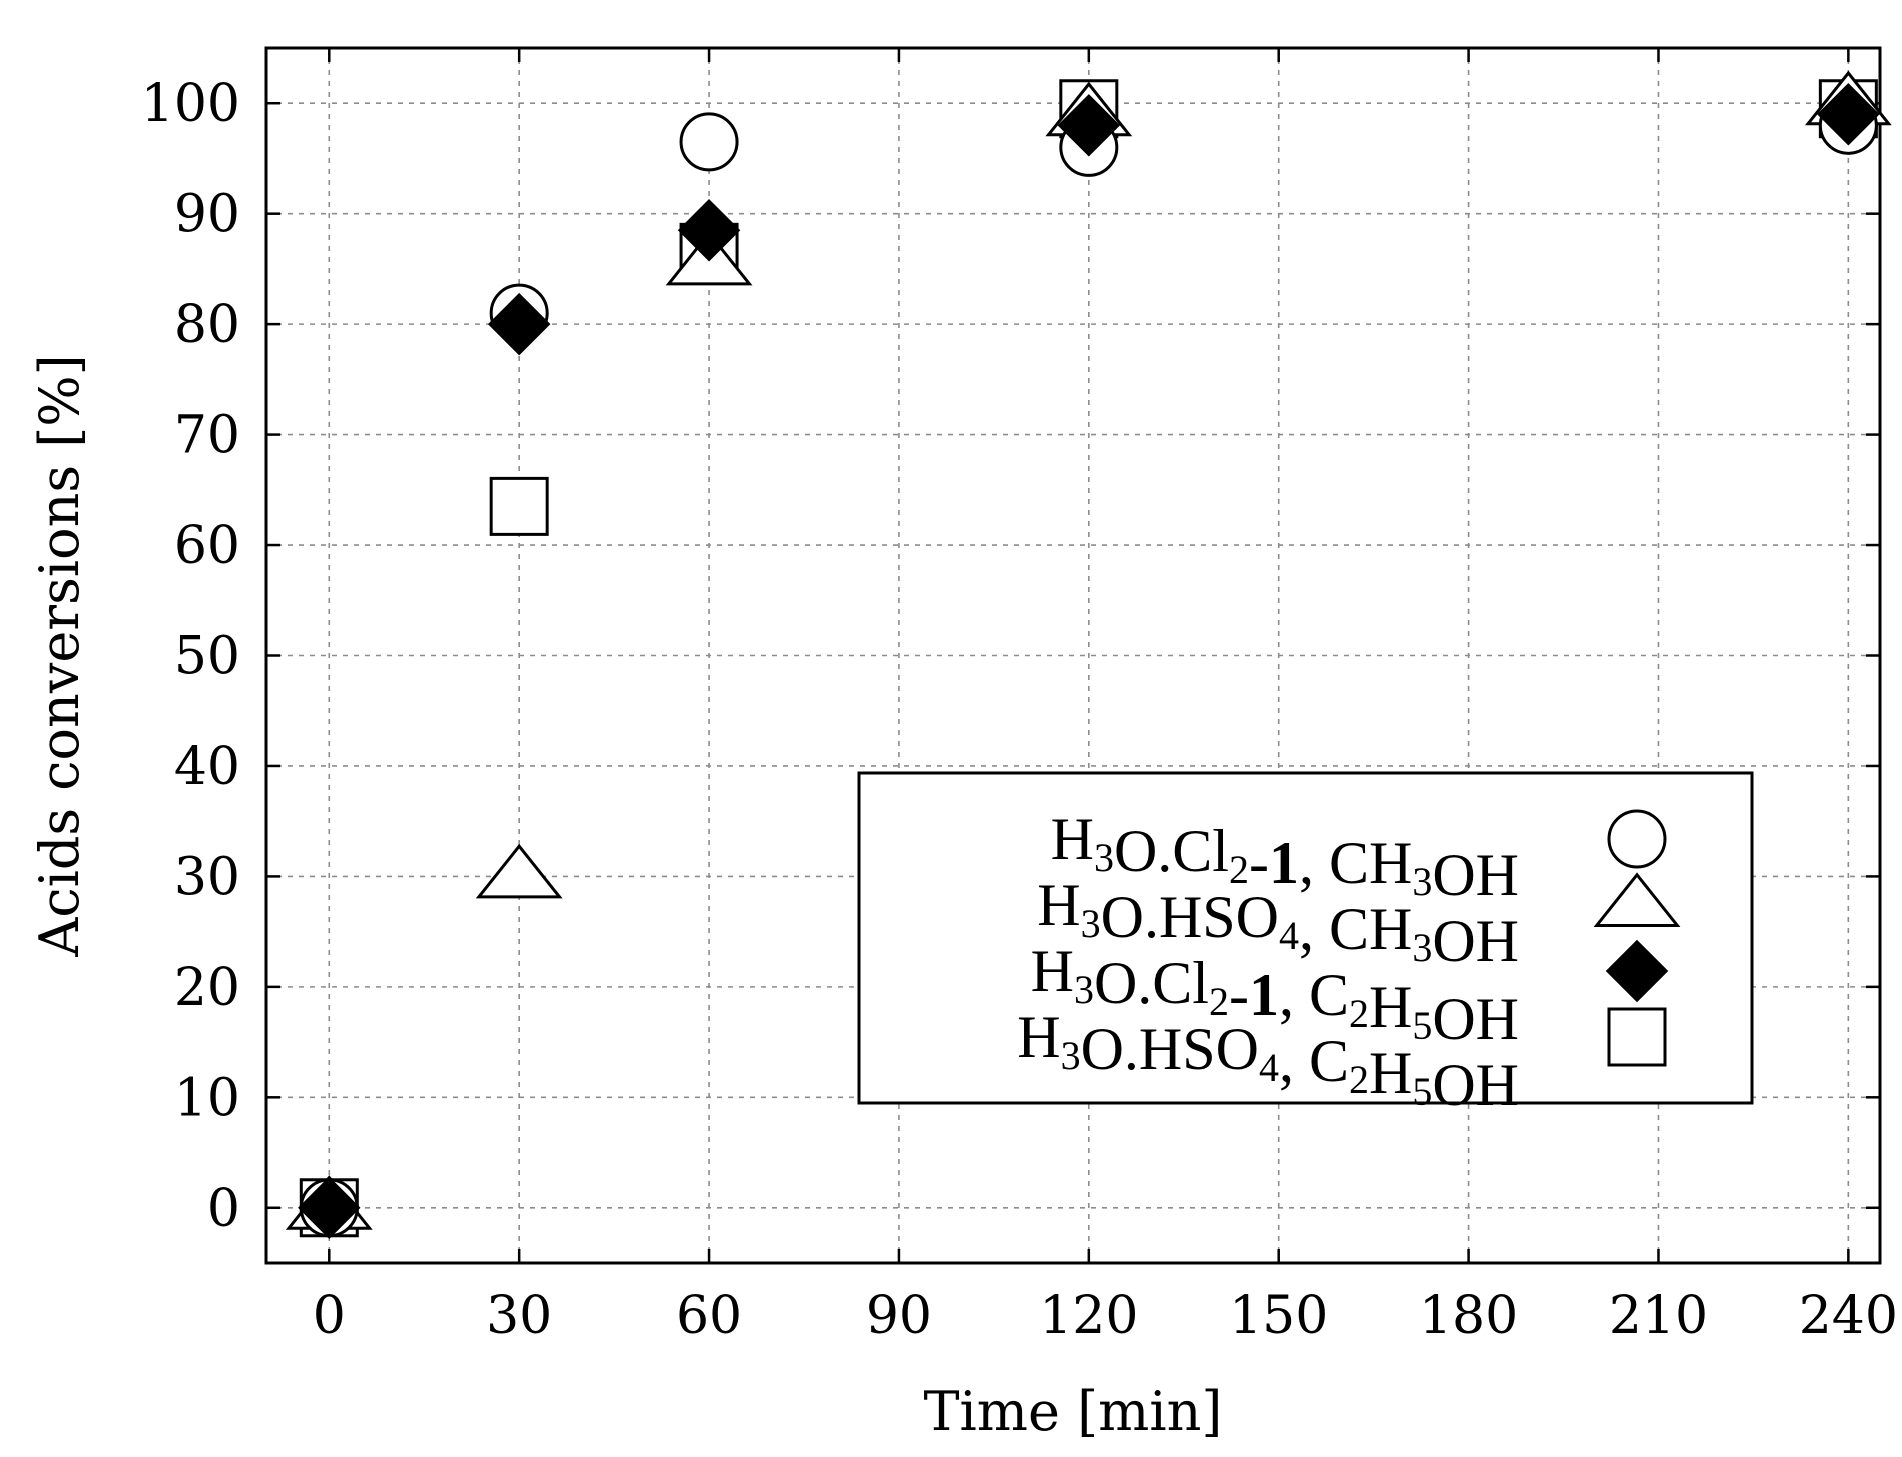 This screenshot has height=1457, width=1902. Describe the element at coordinates (207, 1098) in the screenshot. I see `y-tick-label: 10` at that location.